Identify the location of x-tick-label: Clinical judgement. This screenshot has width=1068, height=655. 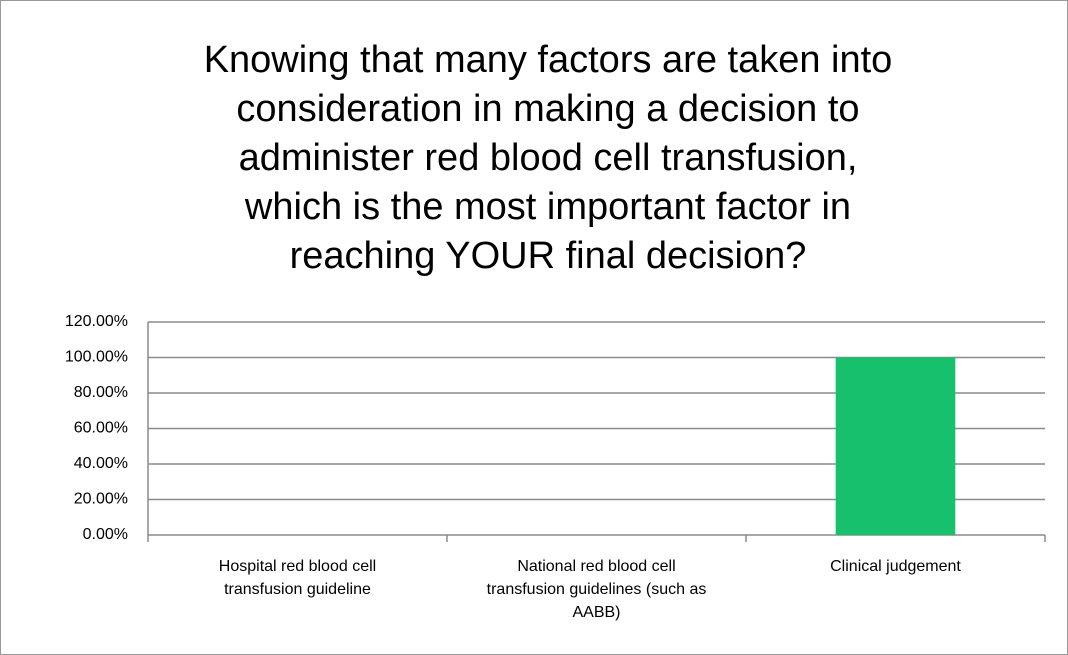
(895, 566).